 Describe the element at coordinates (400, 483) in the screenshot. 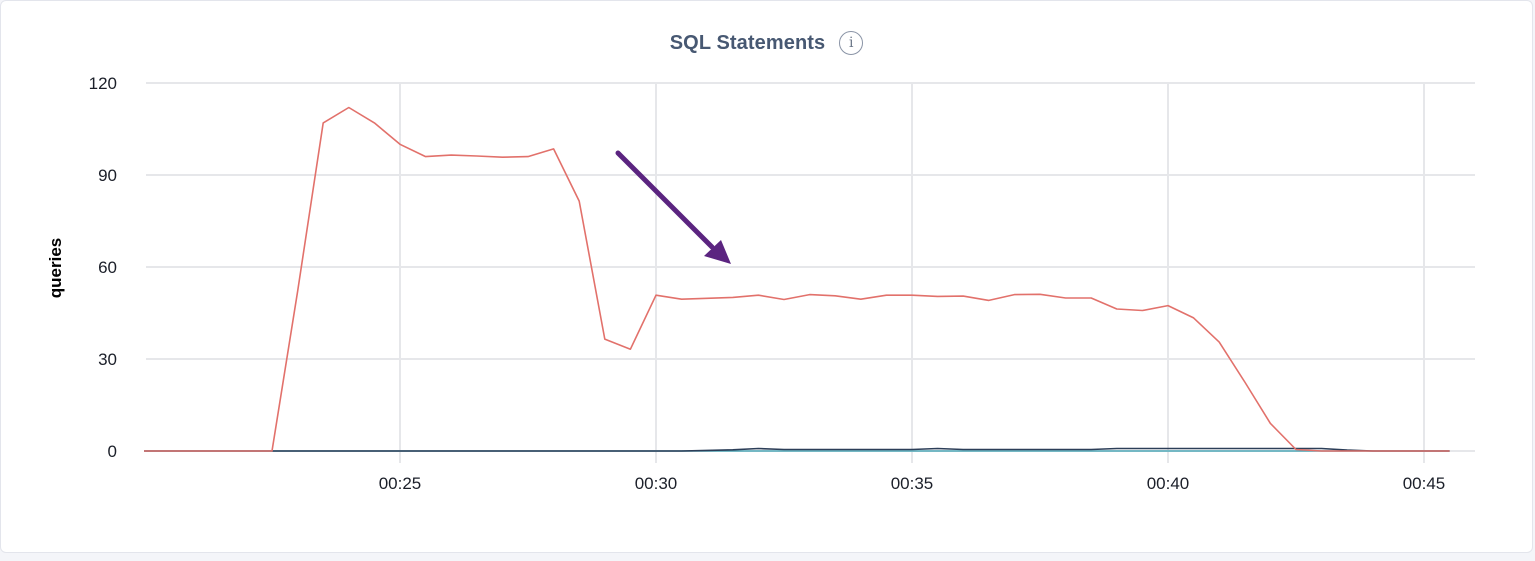

I see `x-tick-label: 00:25` at that location.